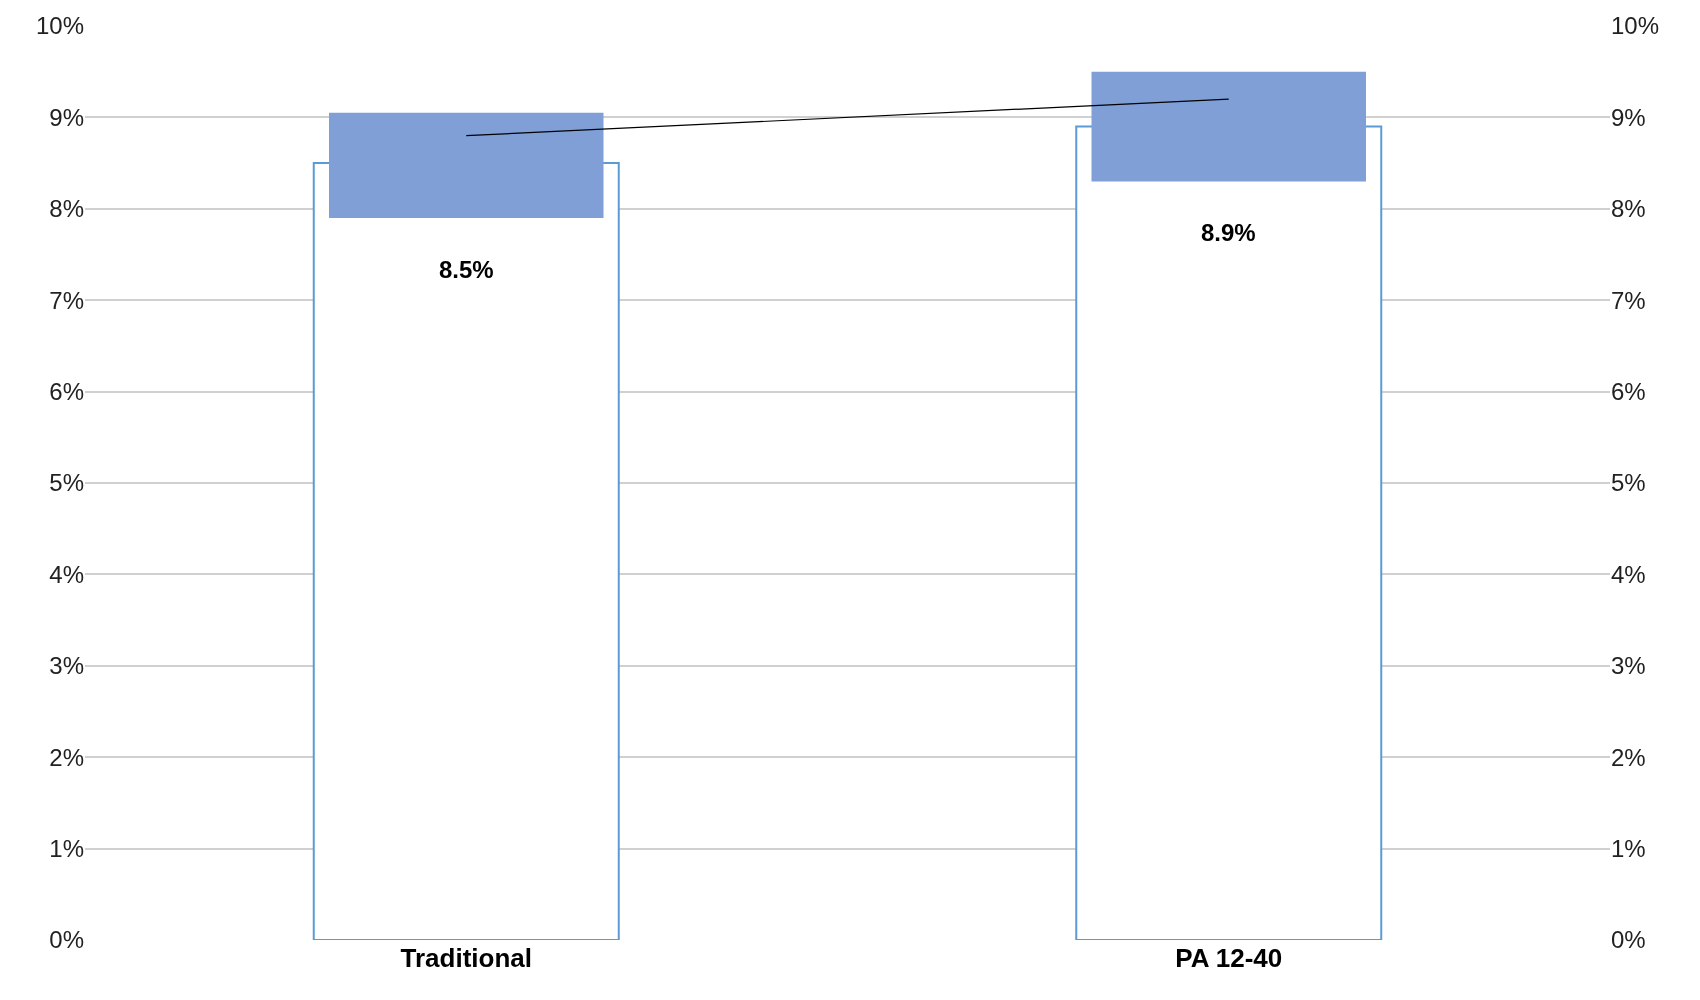 This screenshot has height=1000, width=1700. I want to click on y2-tick-label: 6%, so click(1628, 391).